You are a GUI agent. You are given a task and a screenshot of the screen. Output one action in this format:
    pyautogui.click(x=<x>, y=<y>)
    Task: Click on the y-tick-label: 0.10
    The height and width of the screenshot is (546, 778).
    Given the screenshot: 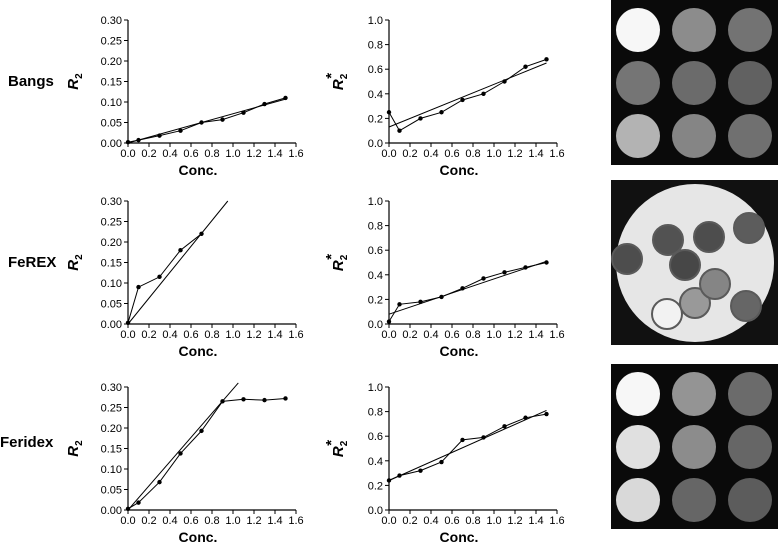 What is the action you would take?
    pyautogui.click(x=111, y=284)
    